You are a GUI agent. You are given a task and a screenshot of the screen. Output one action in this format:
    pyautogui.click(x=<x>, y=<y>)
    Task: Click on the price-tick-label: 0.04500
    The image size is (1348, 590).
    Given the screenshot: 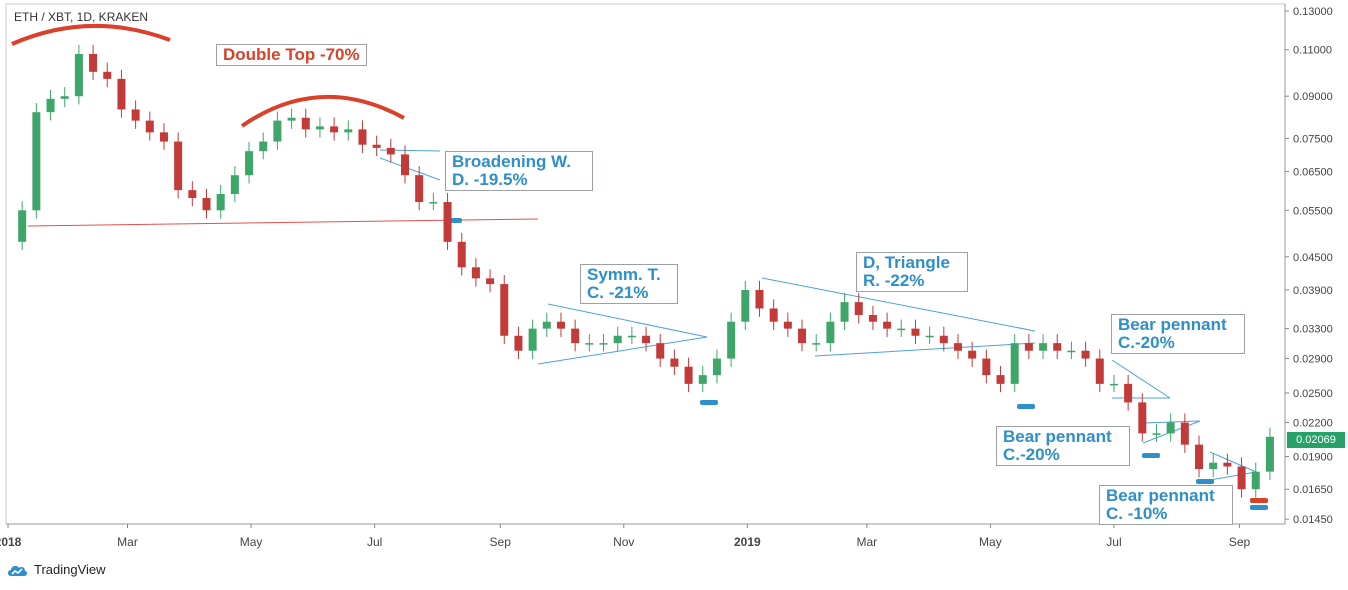 What is the action you would take?
    pyautogui.click(x=1313, y=258)
    